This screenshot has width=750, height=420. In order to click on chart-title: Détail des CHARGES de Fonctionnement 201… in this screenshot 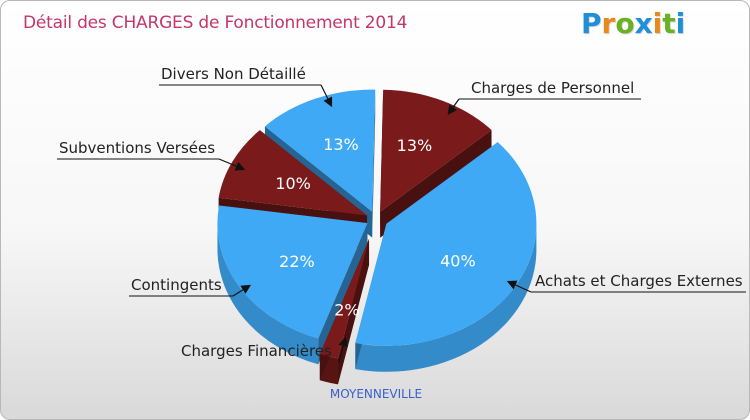, I will do `click(215, 23)`.